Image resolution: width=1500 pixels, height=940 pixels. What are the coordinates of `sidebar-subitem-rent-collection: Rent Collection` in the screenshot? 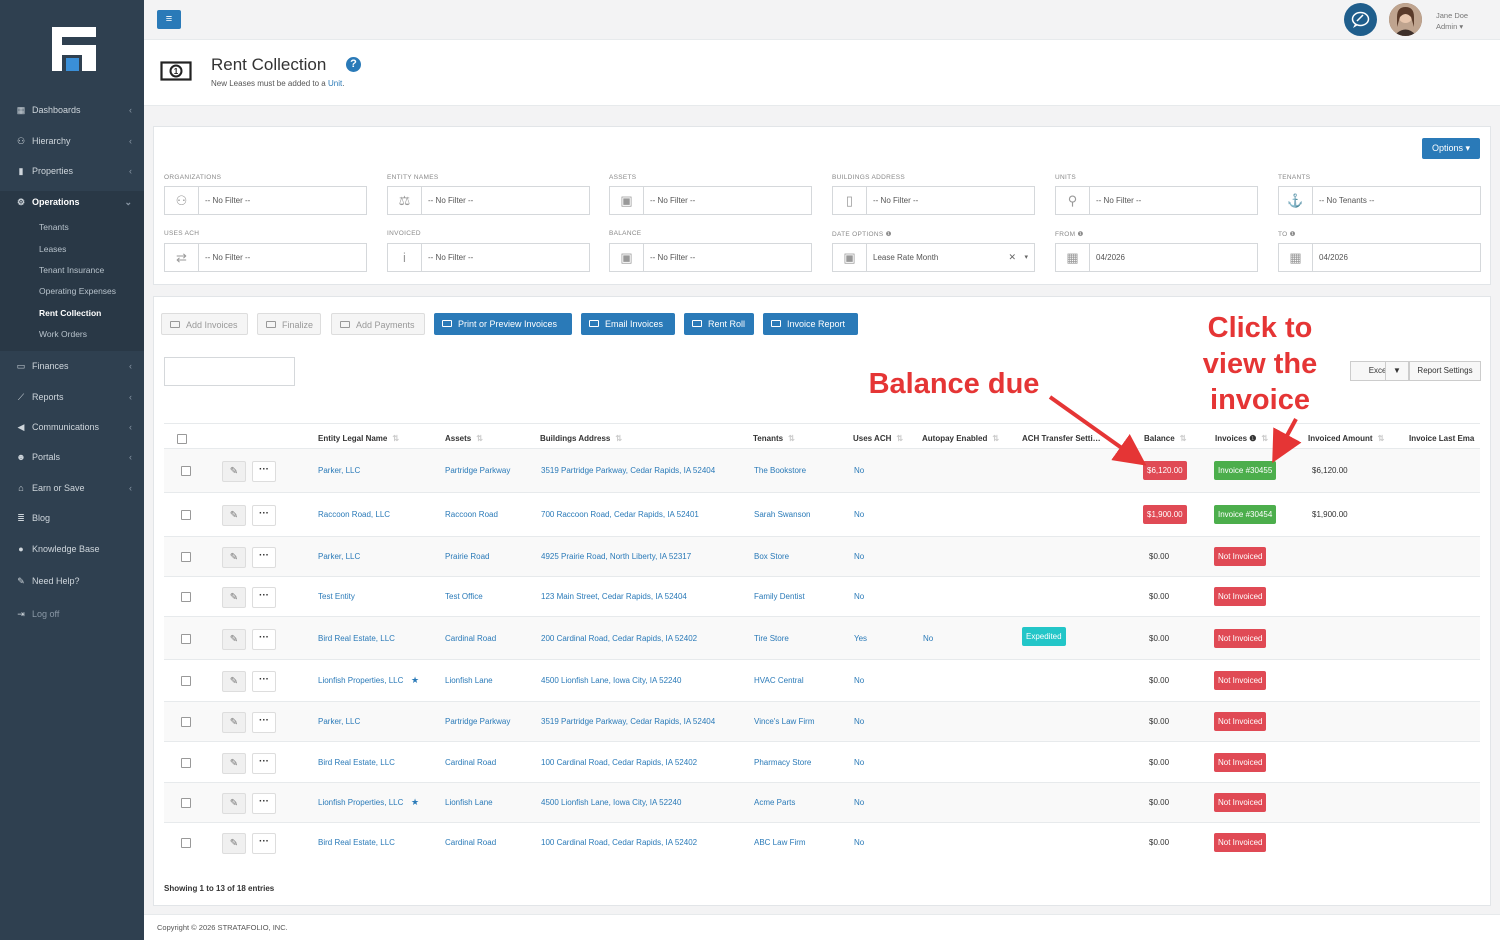 It's located at (70, 313).